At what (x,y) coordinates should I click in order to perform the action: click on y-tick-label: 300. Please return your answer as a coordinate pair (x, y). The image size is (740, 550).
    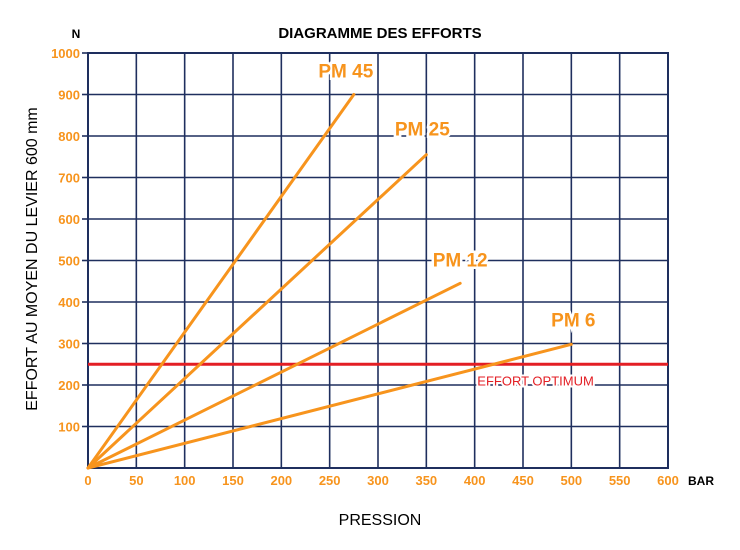
    Looking at the image, I should click on (69, 344).